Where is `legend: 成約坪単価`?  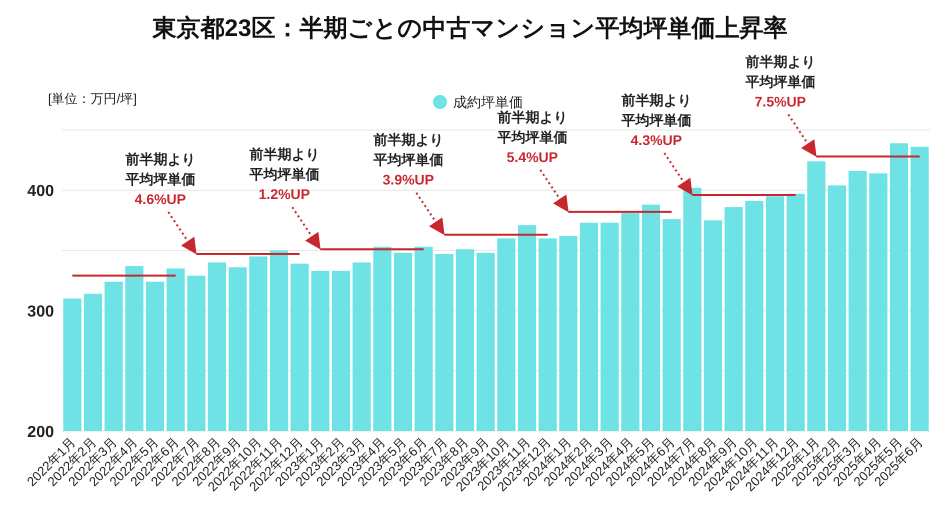 legend: 成約坪単価 is located at coordinates (488, 102).